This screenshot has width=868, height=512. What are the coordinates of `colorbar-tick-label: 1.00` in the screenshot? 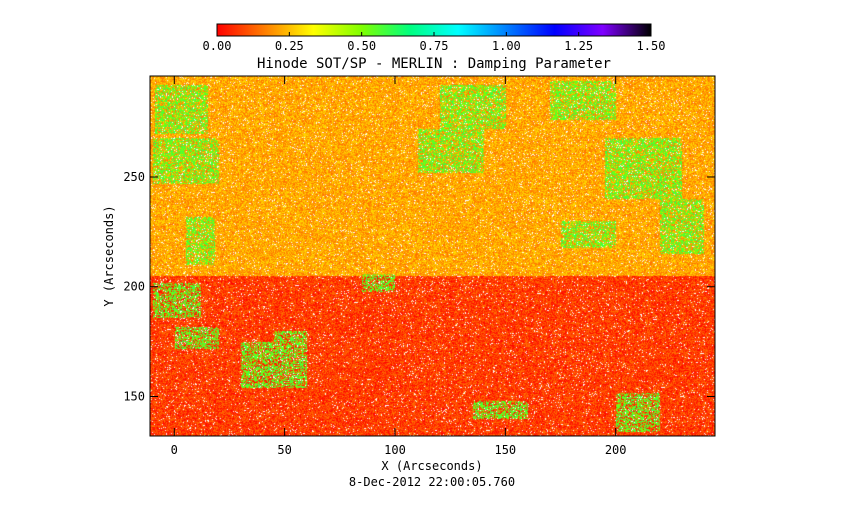 It's located at (506, 46).